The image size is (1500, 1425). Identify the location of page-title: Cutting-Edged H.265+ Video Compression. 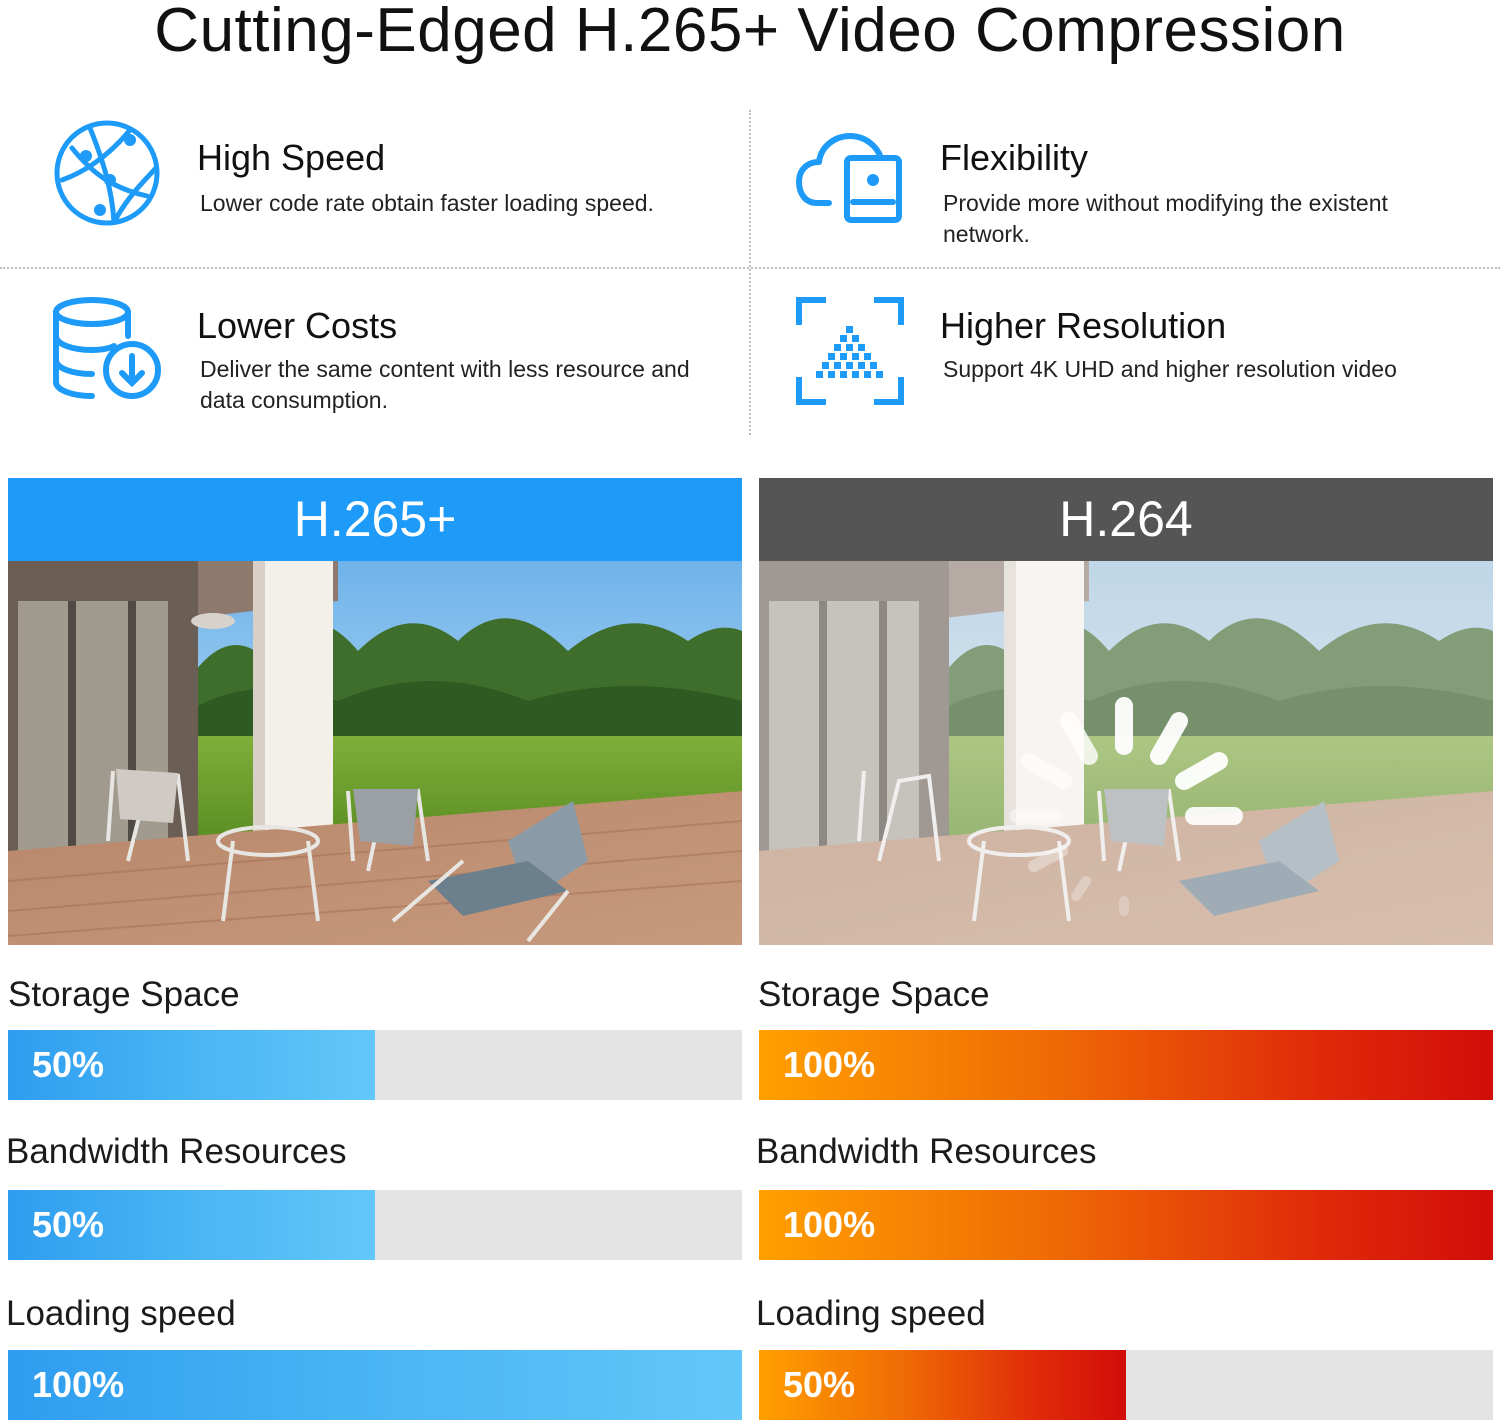
(750, 32).